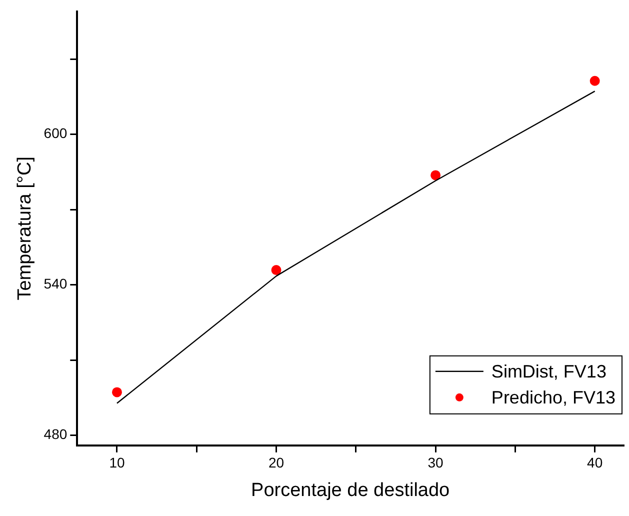 The height and width of the screenshot is (516, 629). What do you see at coordinates (25, 228) in the screenshot?
I see `y-axis-title: Temperatura [°C]` at bounding box center [25, 228].